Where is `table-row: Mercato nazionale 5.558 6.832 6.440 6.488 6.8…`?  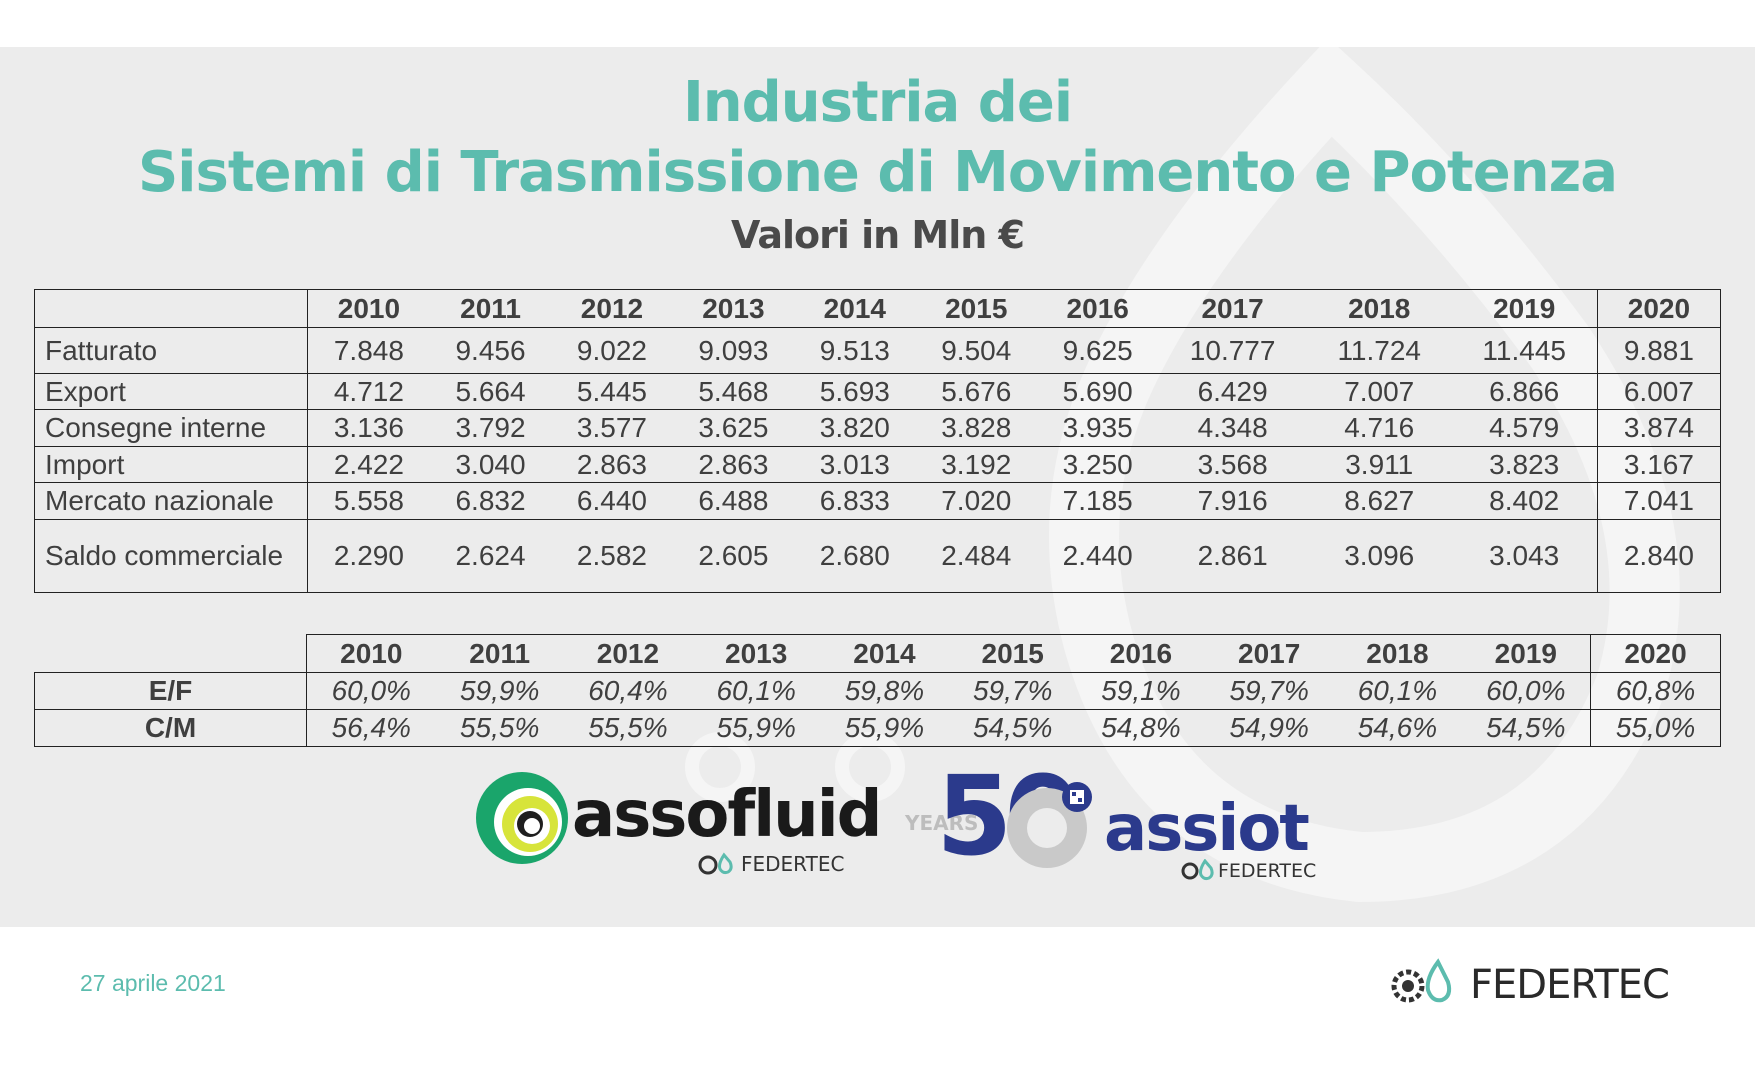
table-row: Mercato nazionale 5.558 6.832 6.440 6.488 6.8… is located at coordinates (877, 501).